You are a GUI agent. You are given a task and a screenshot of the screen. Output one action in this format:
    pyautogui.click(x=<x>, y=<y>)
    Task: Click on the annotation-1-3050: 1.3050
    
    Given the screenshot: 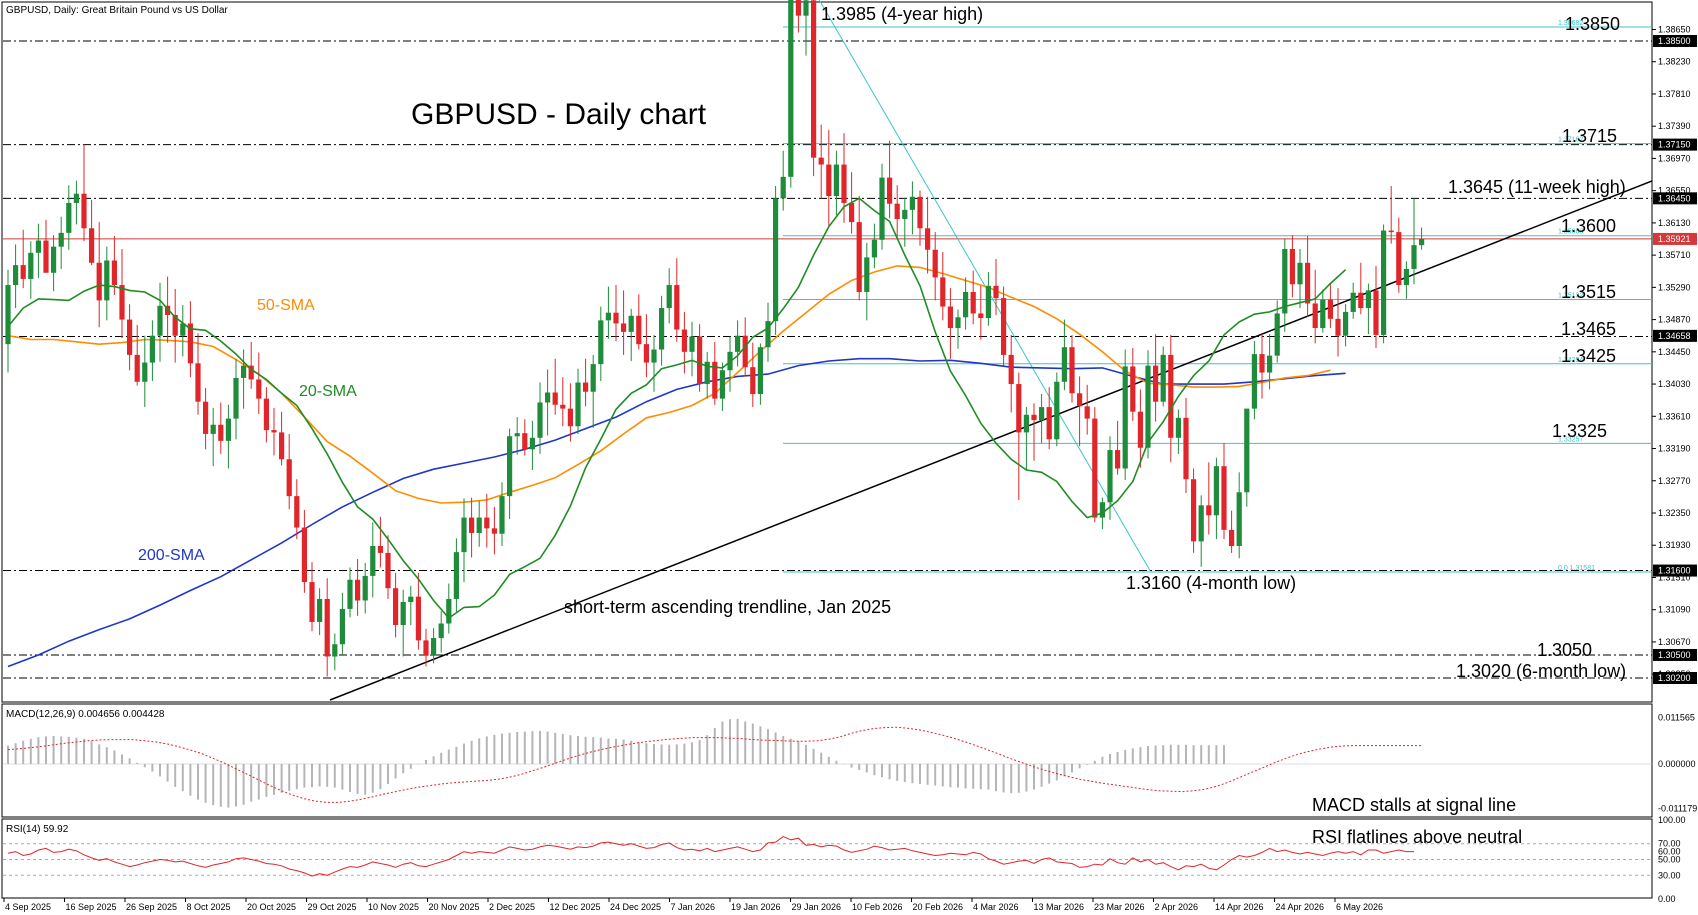 What is the action you would take?
    pyautogui.click(x=1564, y=650)
    